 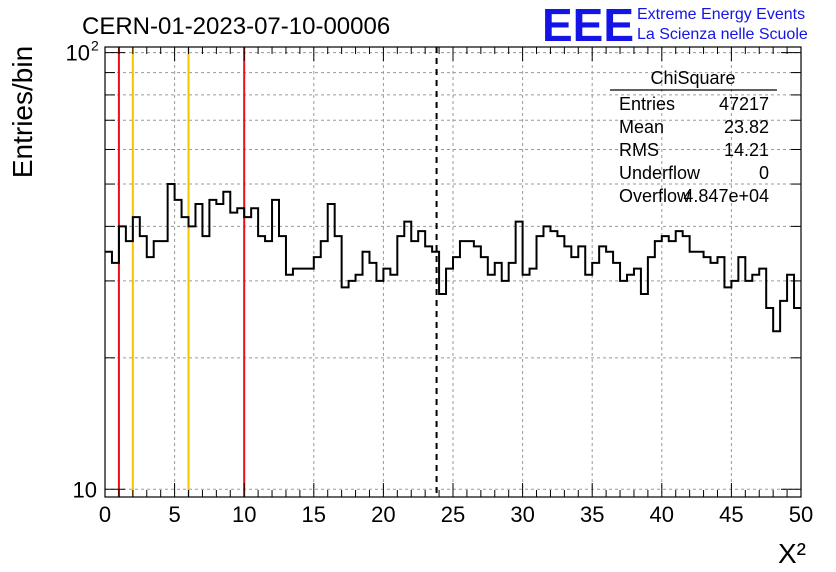 I want to click on eee-logo: EEE, so click(x=588, y=25).